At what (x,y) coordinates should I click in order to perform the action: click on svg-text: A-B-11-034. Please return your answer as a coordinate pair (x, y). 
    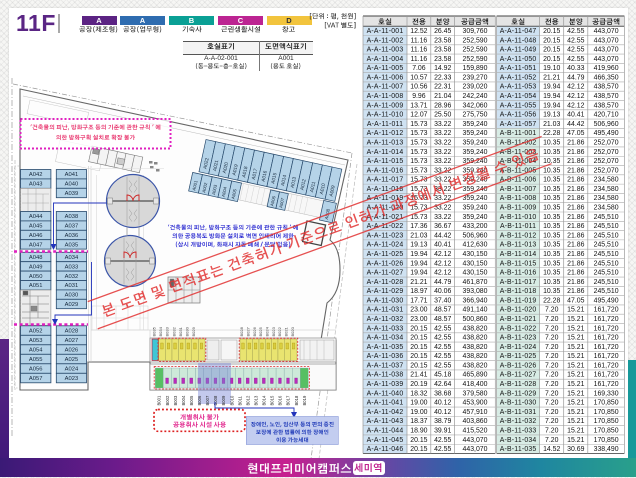
    Looking at the image, I should click on (518, 440).